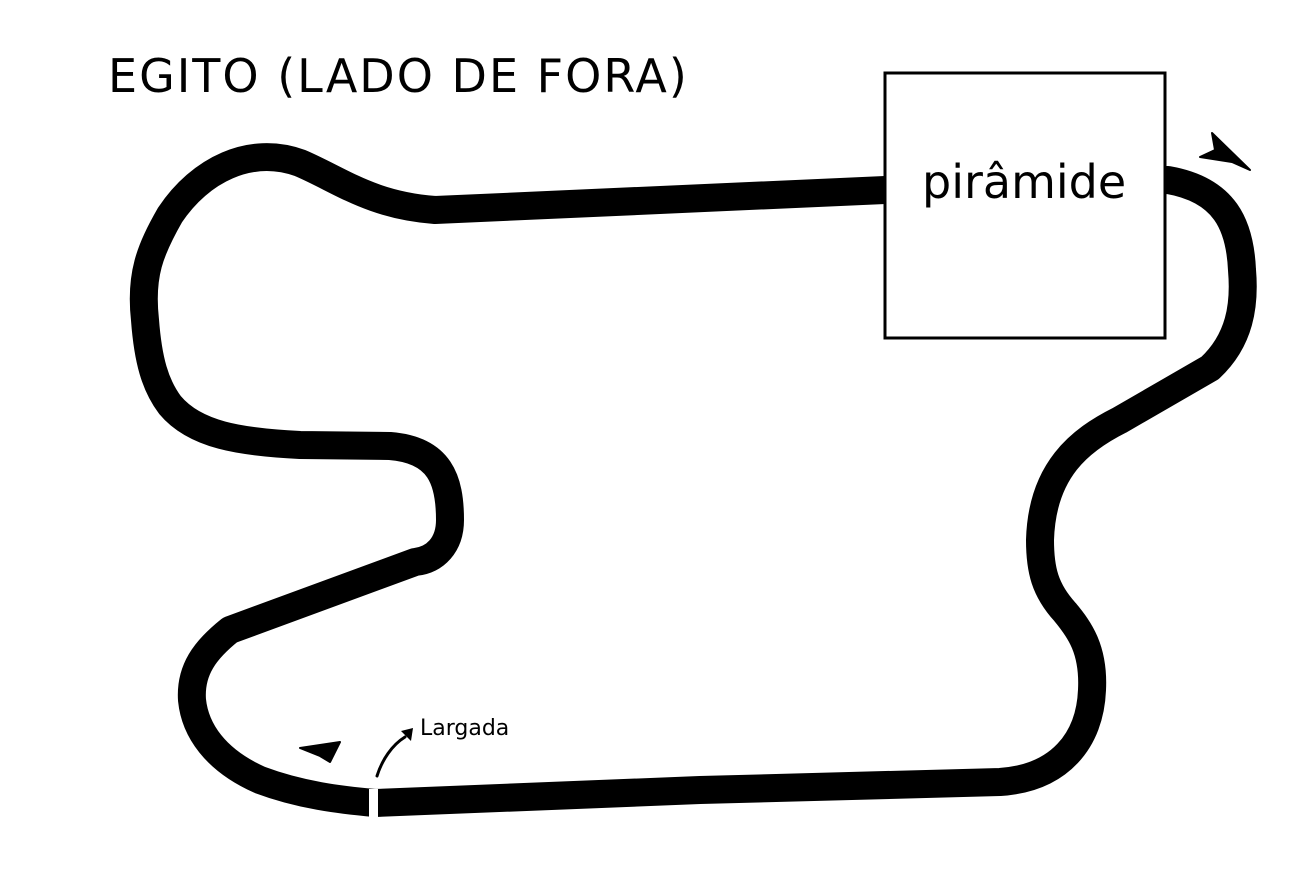 Image resolution: width=1315 pixels, height=879 pixels. What do you see at coordinates (398, 76) in the screenshot?
I see `diagram-title: EGITO (LADO DE FORA)` at bounding box center [398, 76].